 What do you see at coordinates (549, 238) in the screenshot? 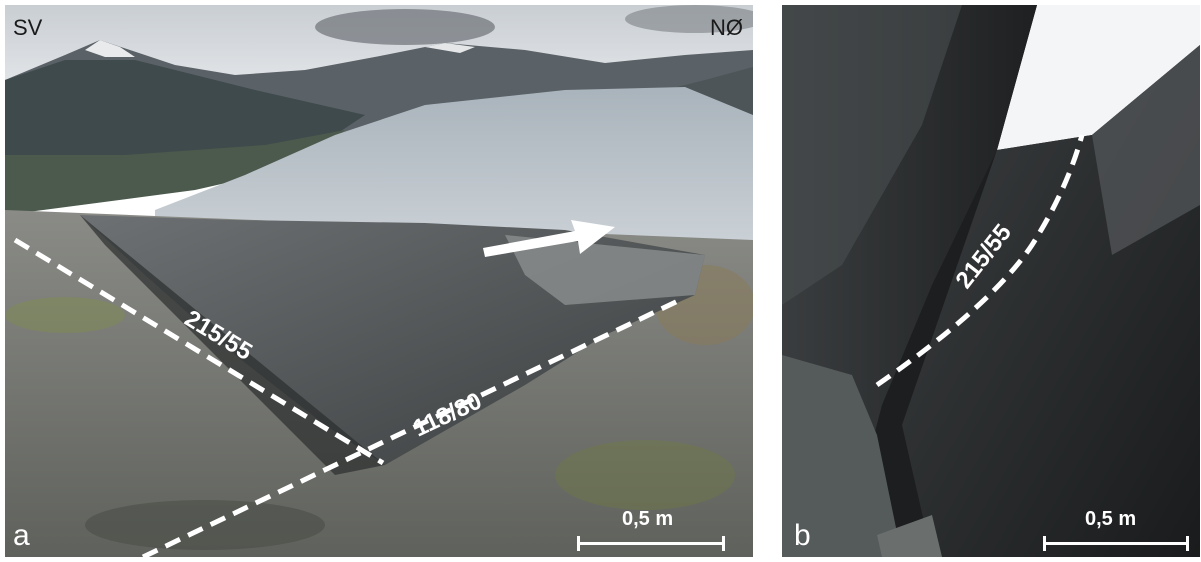
I see `movement-arrow` at bounding box center [549, 238].